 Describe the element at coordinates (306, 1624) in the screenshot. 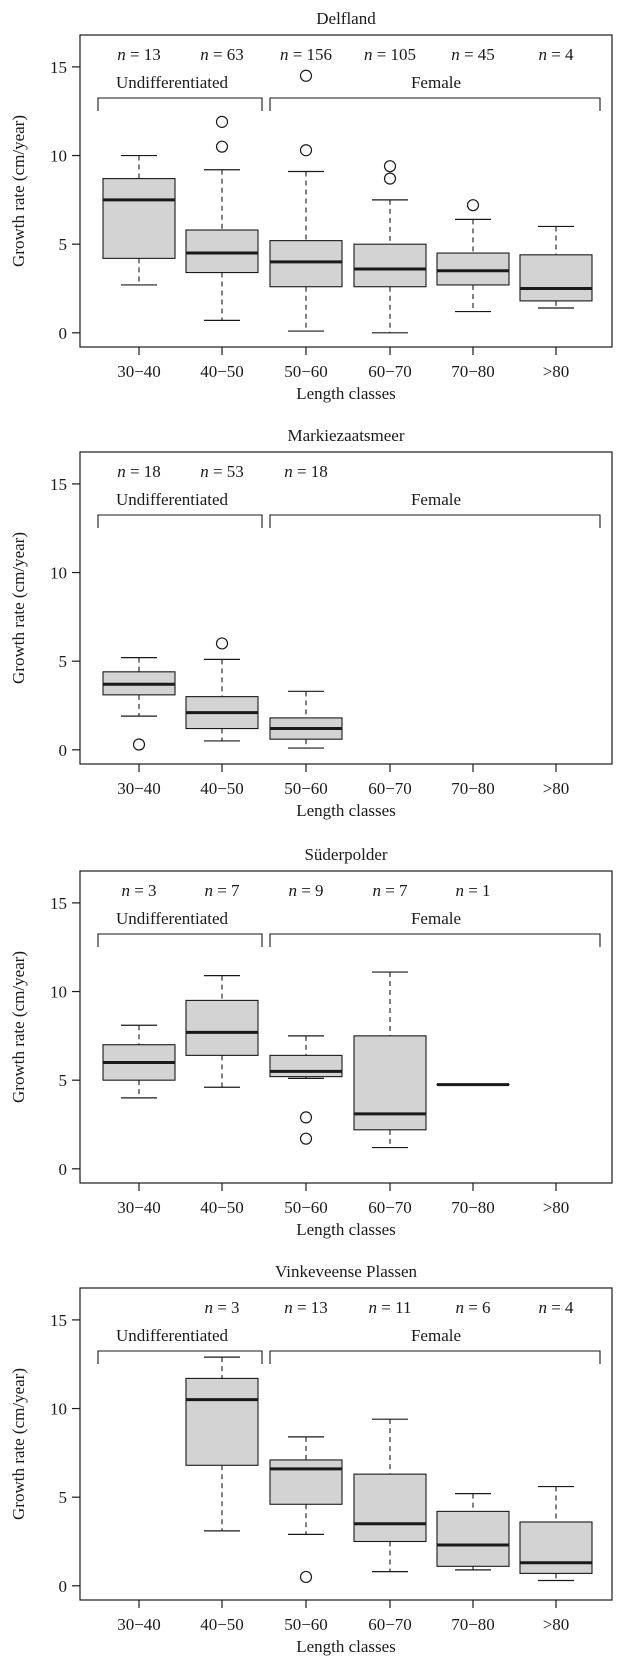

I see `x-tick-label: 50−60` at that location.